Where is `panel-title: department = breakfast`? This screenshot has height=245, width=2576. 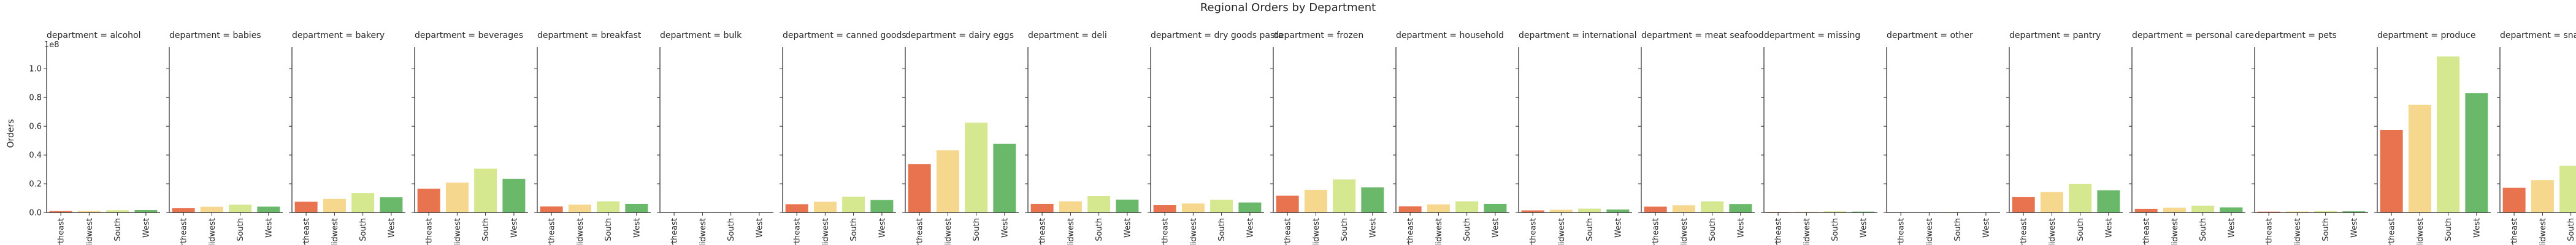
panel-title: department = breakfast is located at coordinates (589, 36).